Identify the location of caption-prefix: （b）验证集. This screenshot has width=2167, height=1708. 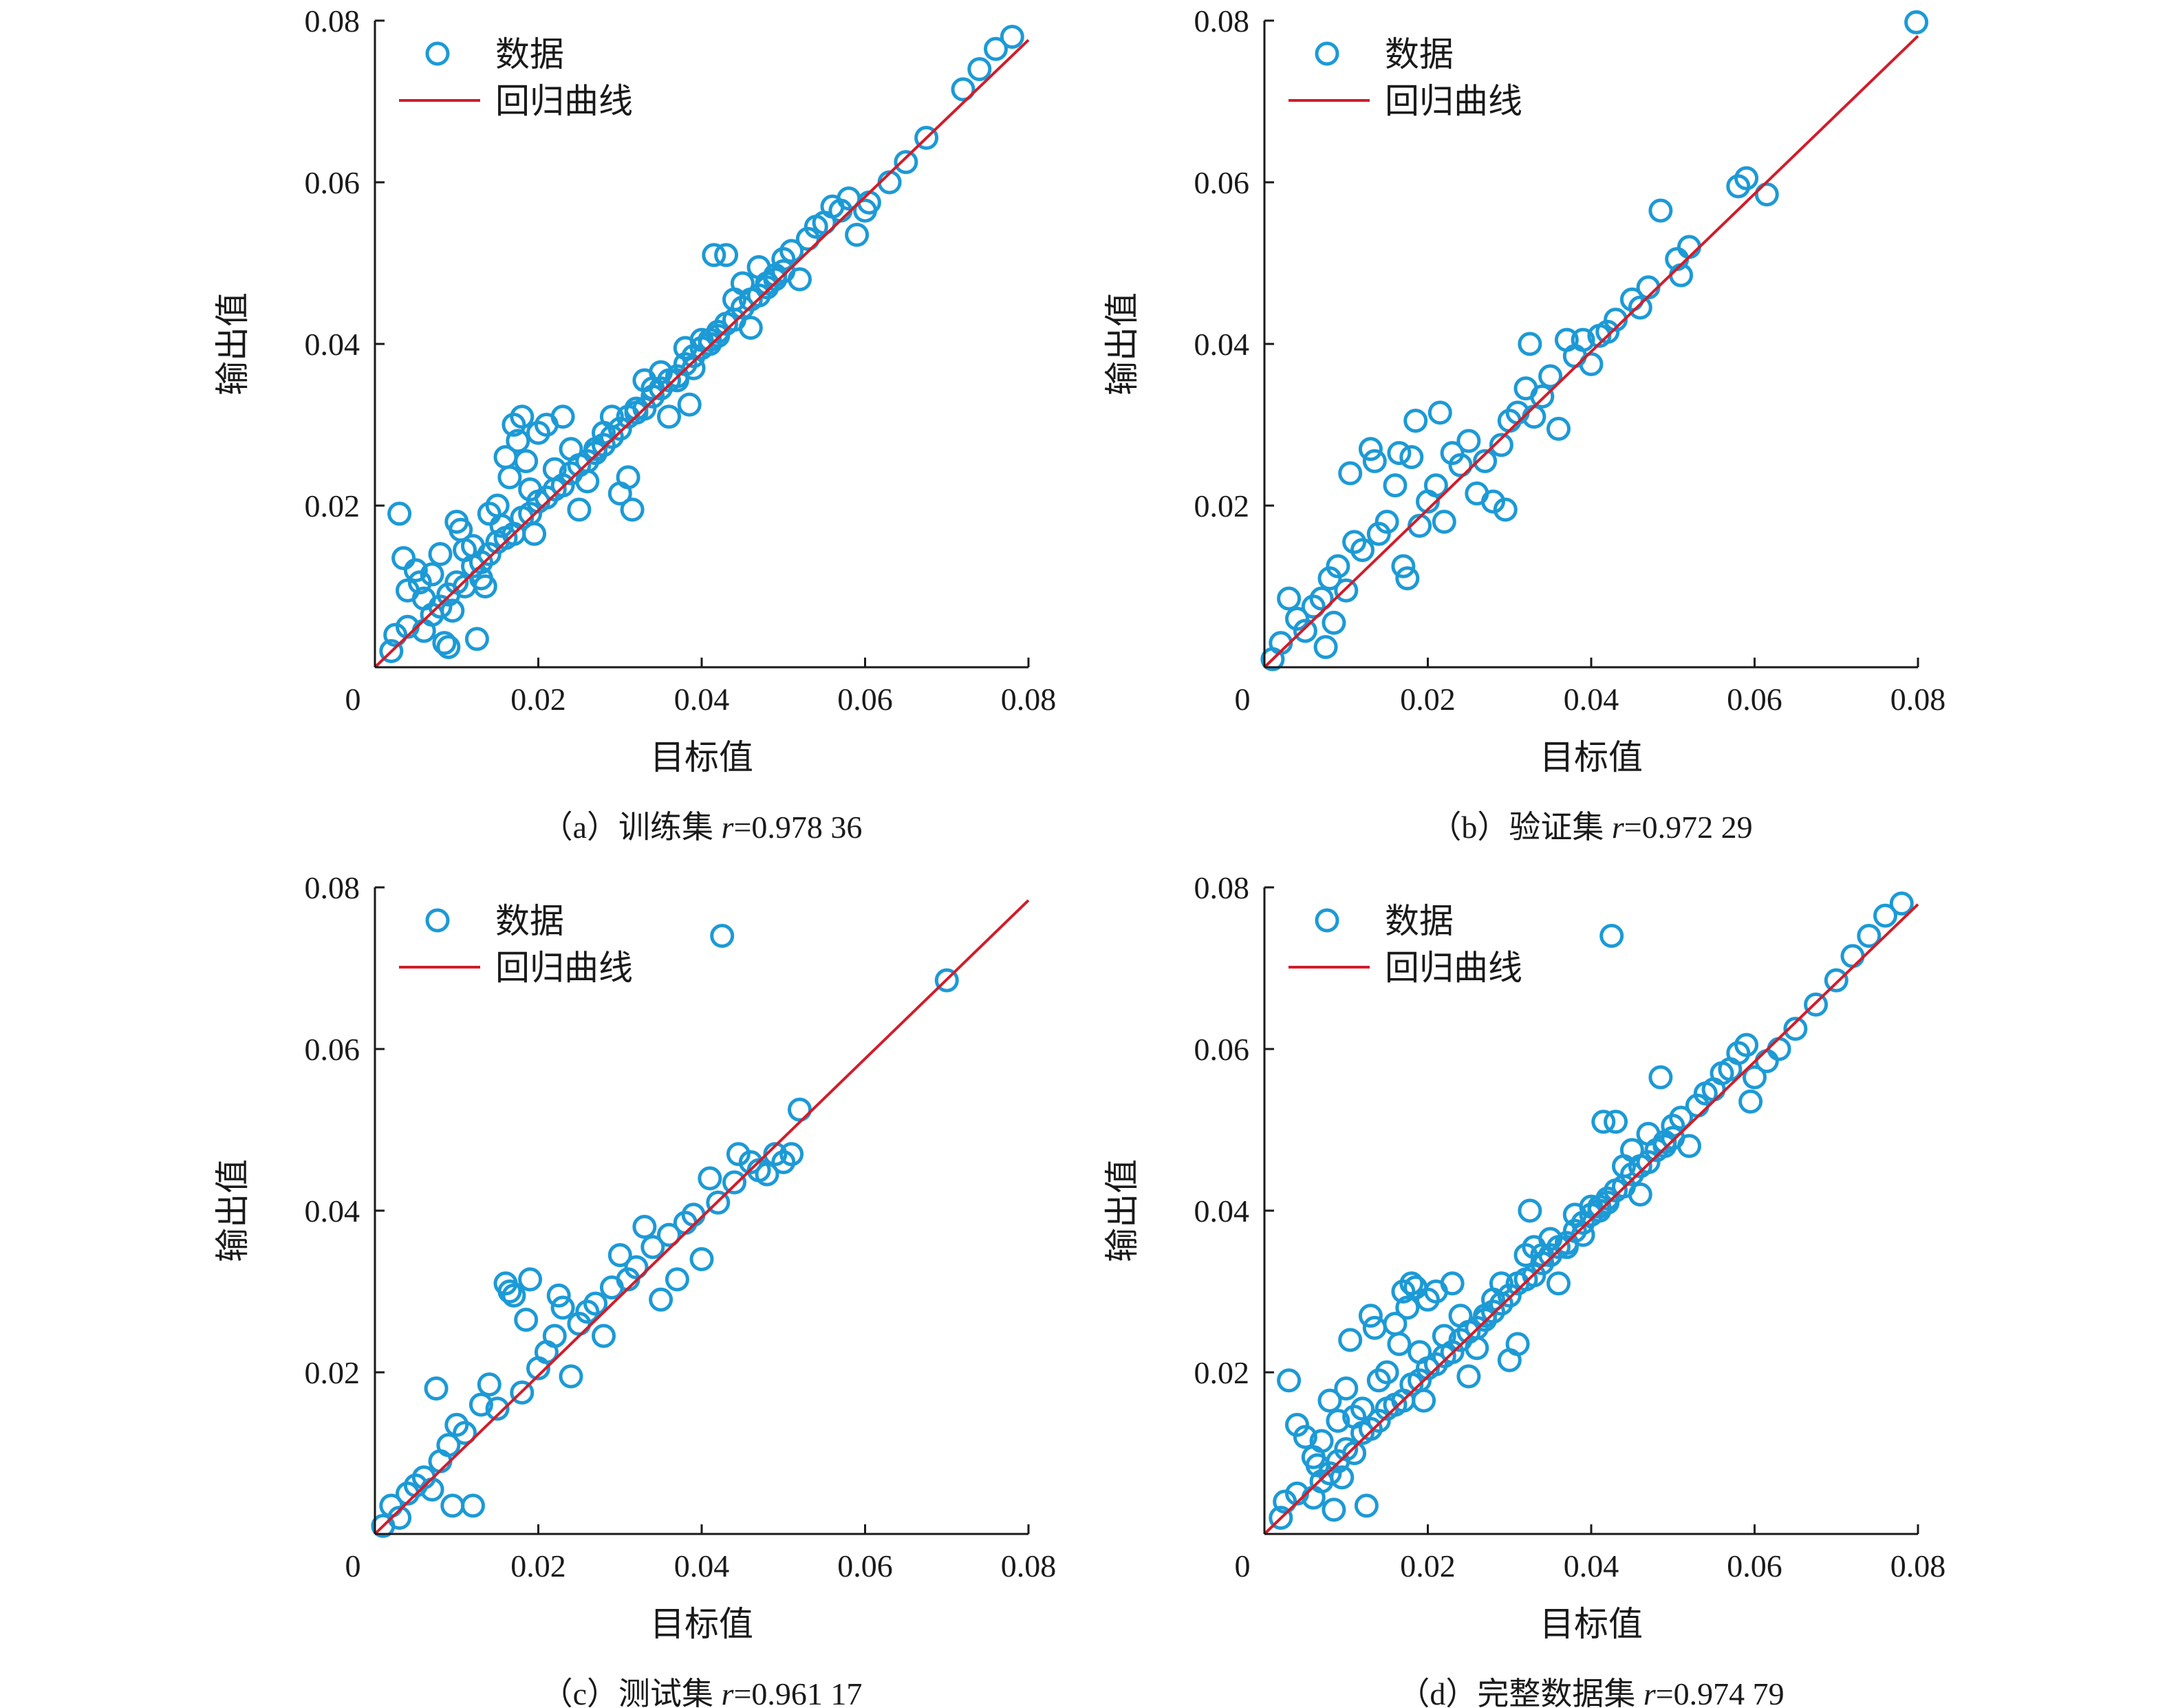
(1521, 827).